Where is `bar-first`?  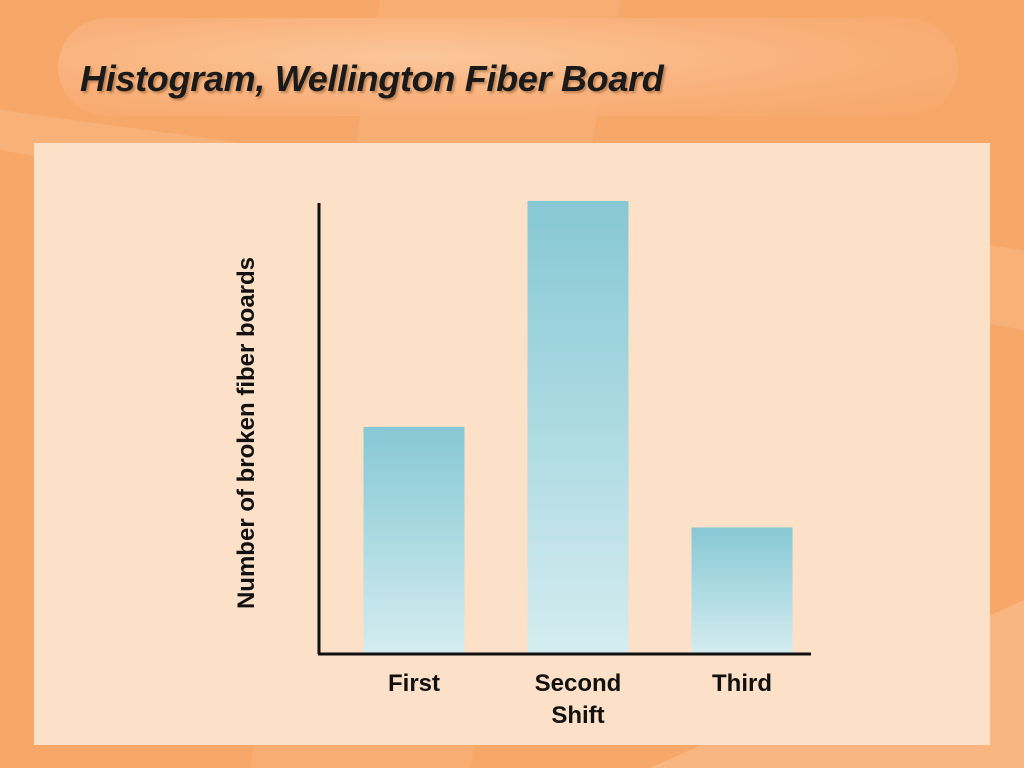
bar-first is located at coordinates (414, 540).